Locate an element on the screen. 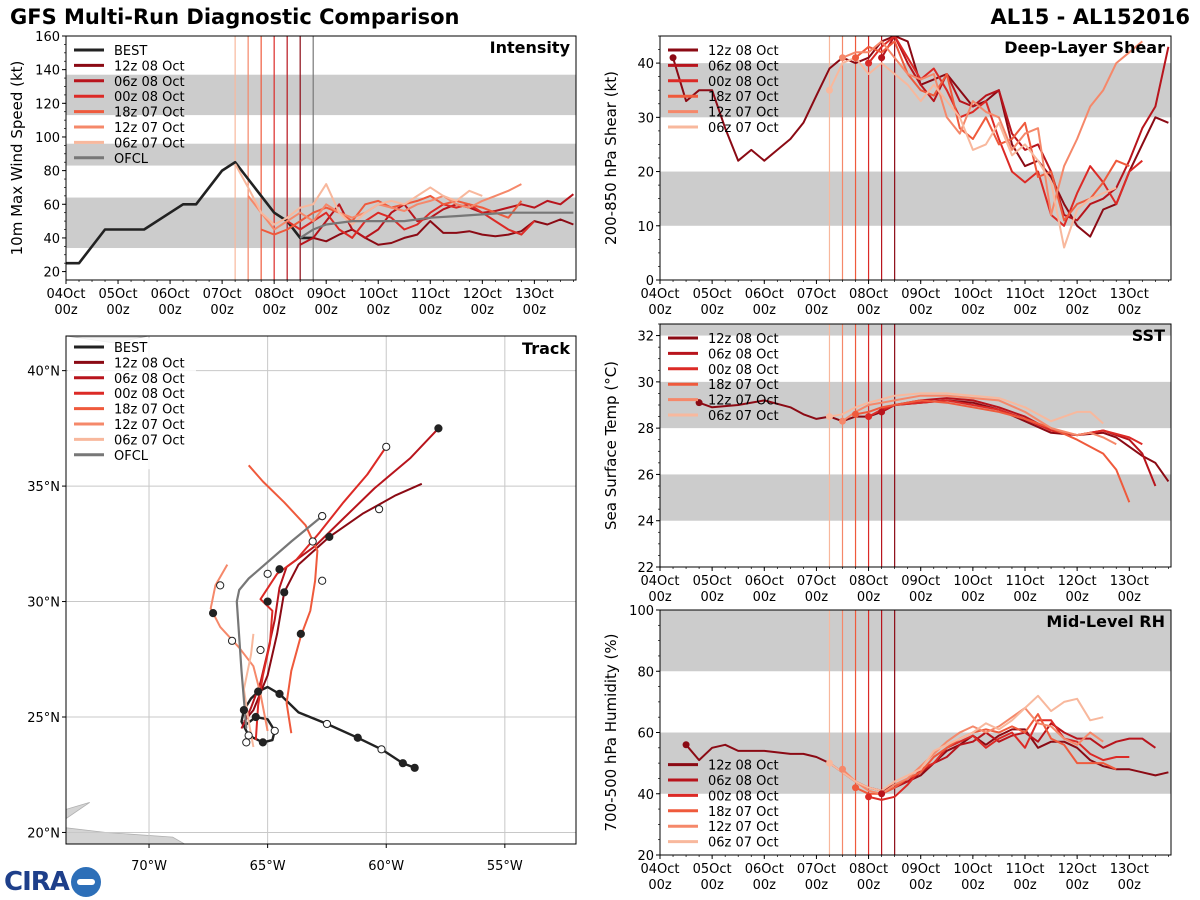  rh-init-marker is located at coordinates (829, 763).